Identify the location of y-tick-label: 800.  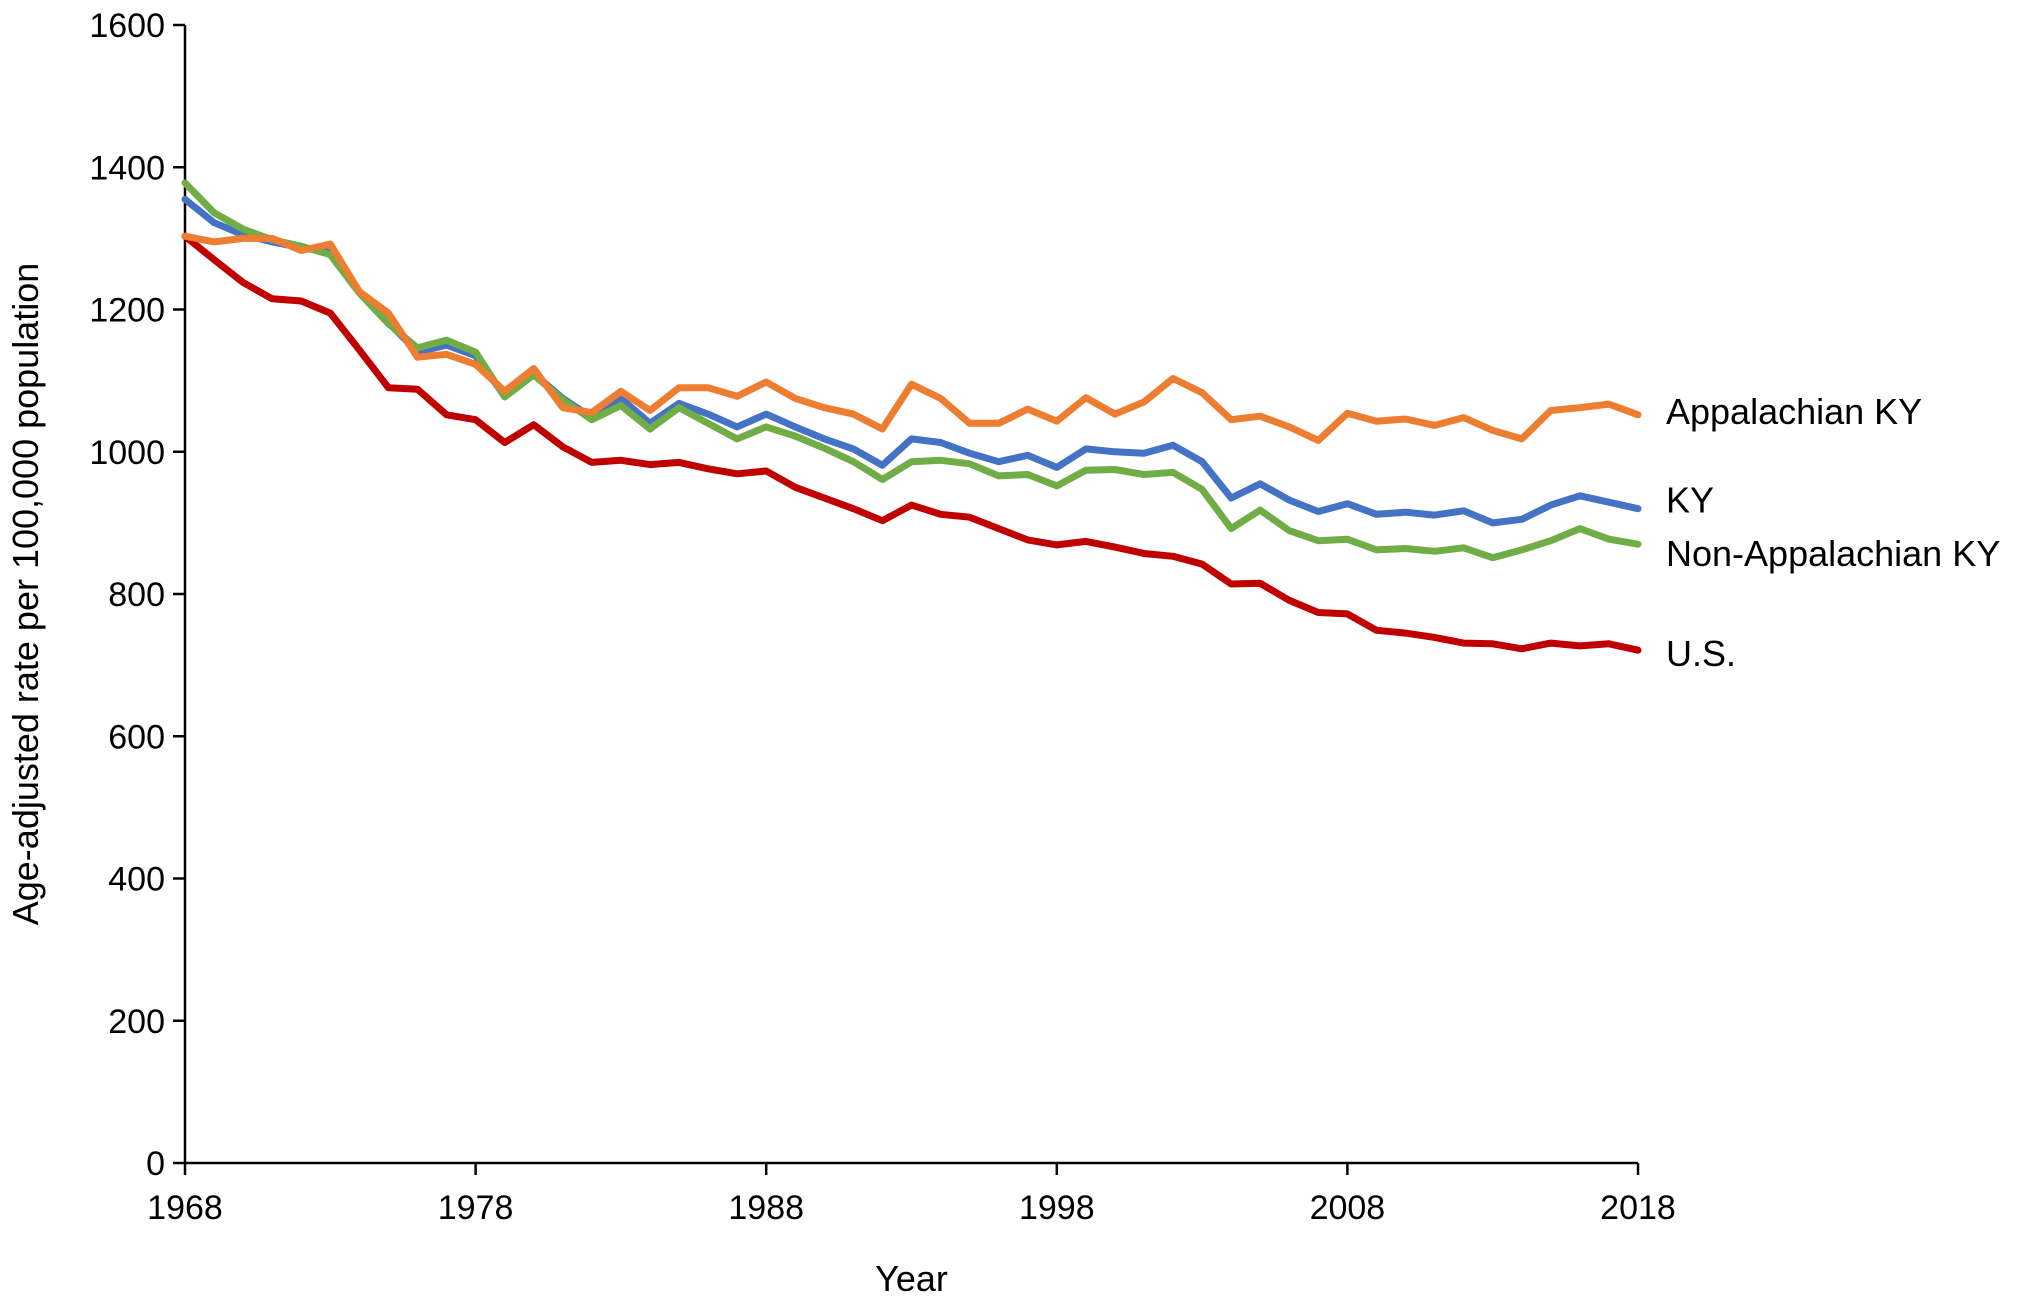
(136, 595).